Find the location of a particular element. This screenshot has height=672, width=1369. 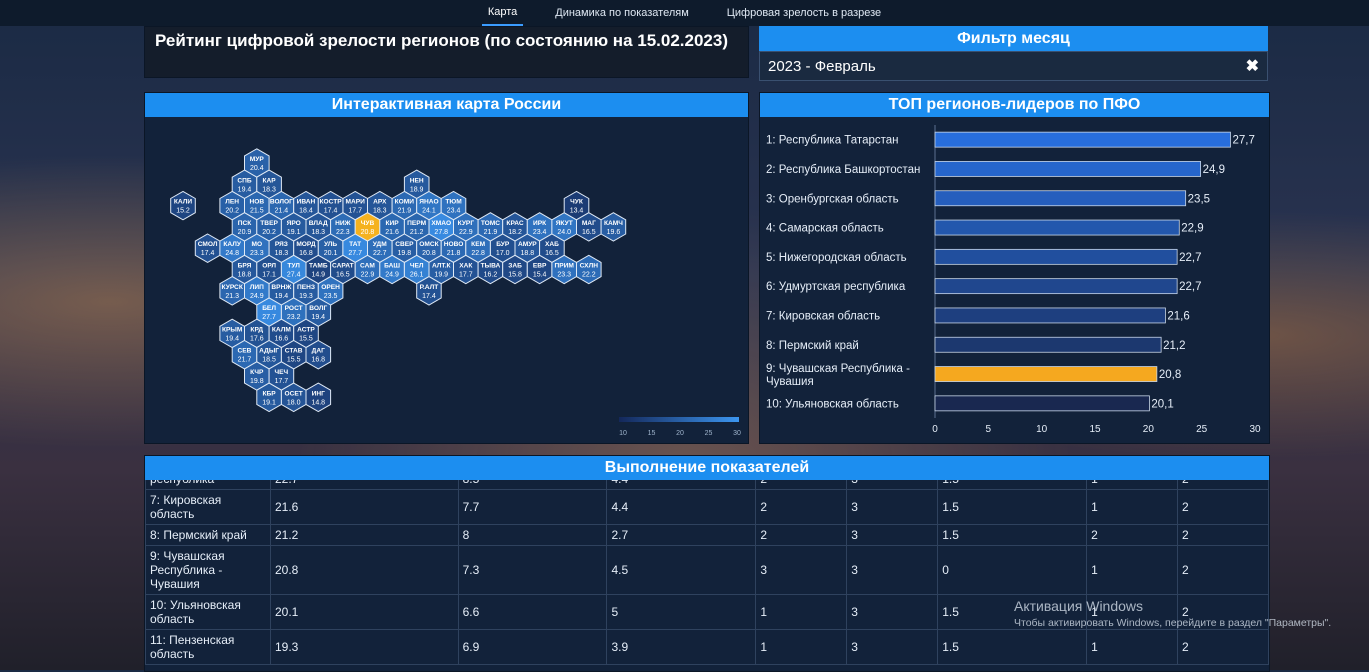

map-hex-code: КЕМ is located at coordinates (478, 244).